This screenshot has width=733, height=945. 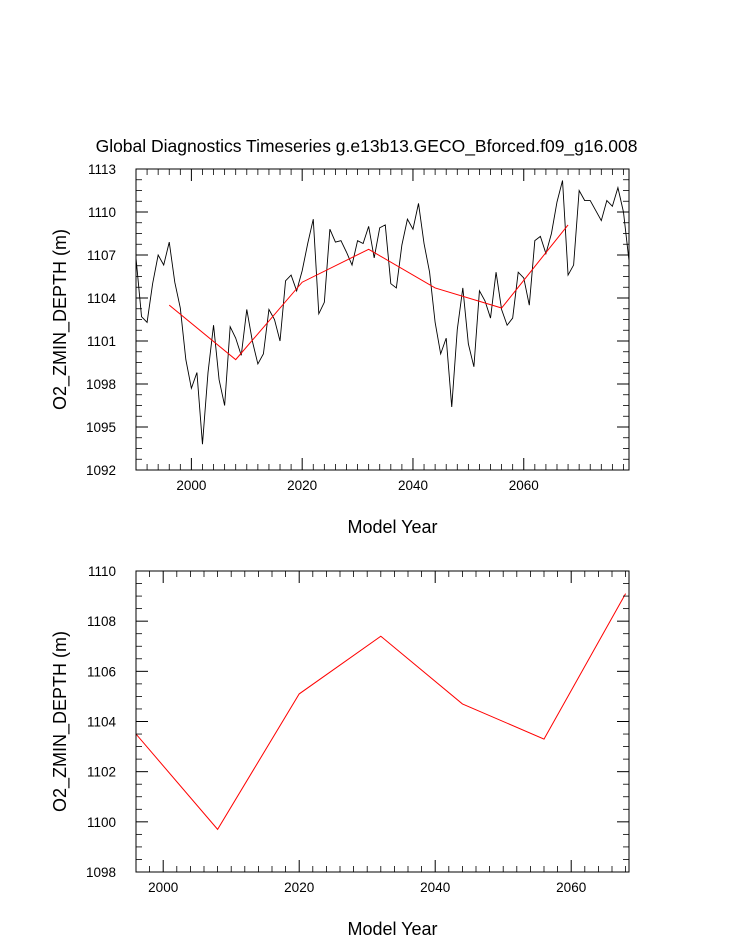 I want to click on y-tick-label: 1107, so click(x=101, y=255).